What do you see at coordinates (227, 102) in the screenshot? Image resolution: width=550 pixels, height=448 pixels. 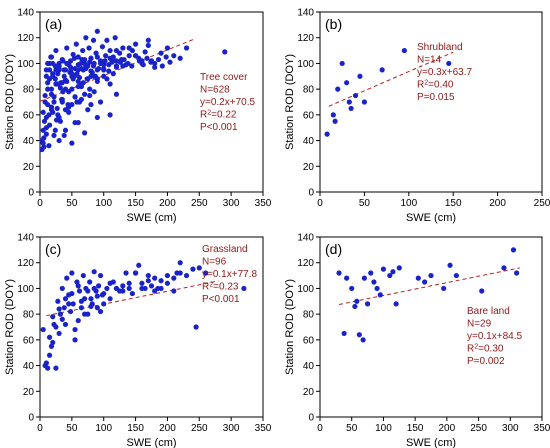 I see `annotation-line: y=0.2x+70.5` at bounding box center [227, 102].